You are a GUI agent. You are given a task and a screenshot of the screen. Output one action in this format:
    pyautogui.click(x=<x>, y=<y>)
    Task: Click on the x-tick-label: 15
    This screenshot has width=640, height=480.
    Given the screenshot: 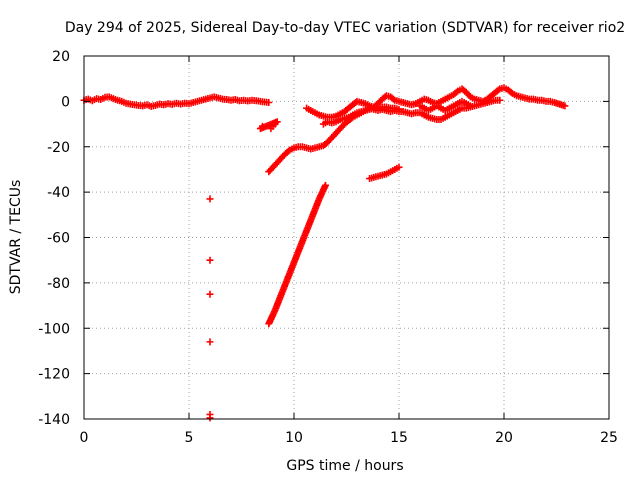 What is the action you would take?
    pyautogui.click(x=399, y=438)
    